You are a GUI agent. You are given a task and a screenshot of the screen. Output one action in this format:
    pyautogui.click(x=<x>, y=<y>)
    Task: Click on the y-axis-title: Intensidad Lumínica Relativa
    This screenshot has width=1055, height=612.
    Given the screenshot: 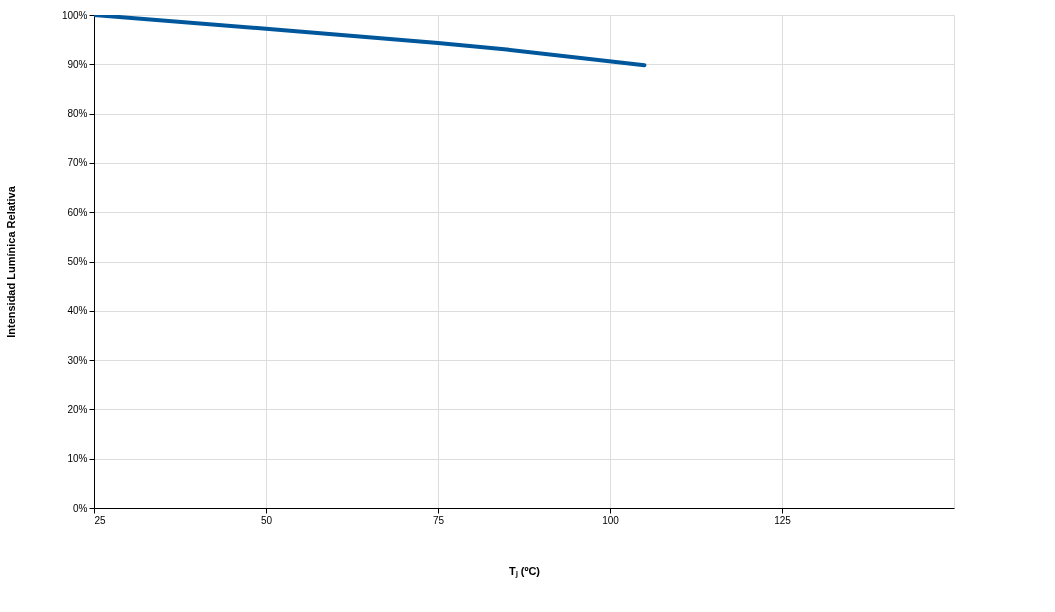 What is the action you would take?
    pyautogui.click(x=10, y=261)
    